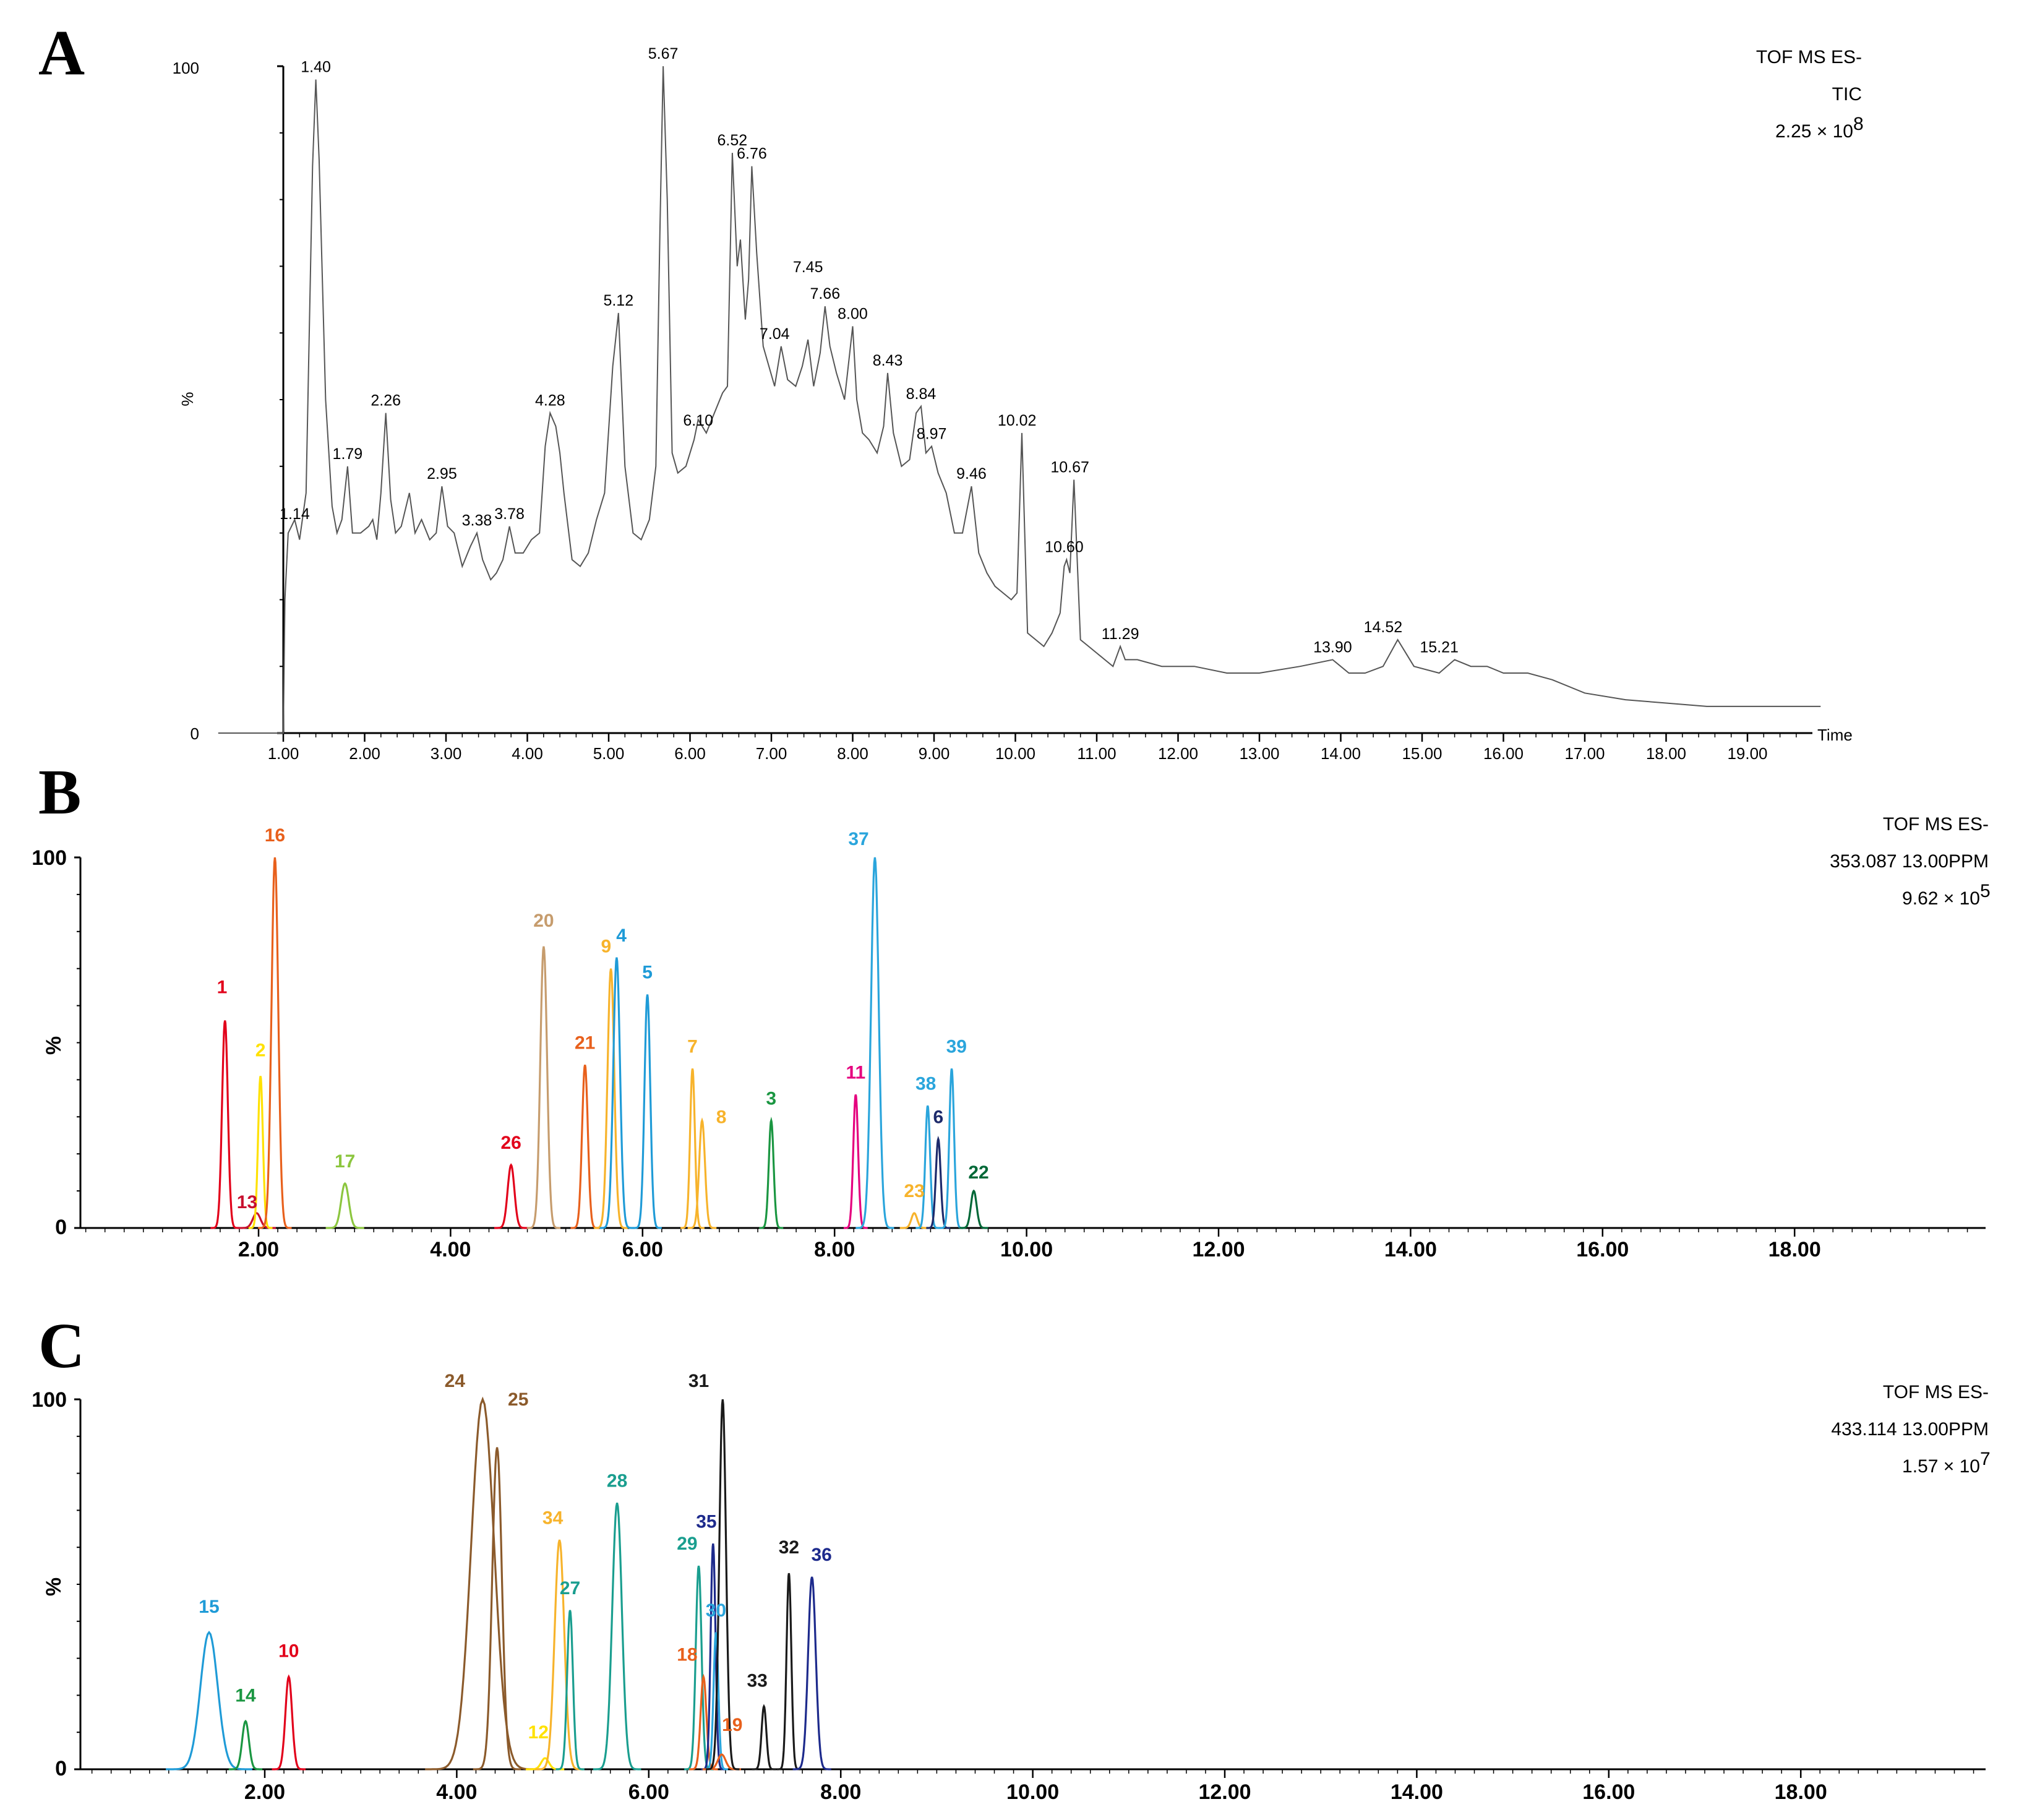  I want to click on x-tick-label: 15.00, so click(1422, 753).